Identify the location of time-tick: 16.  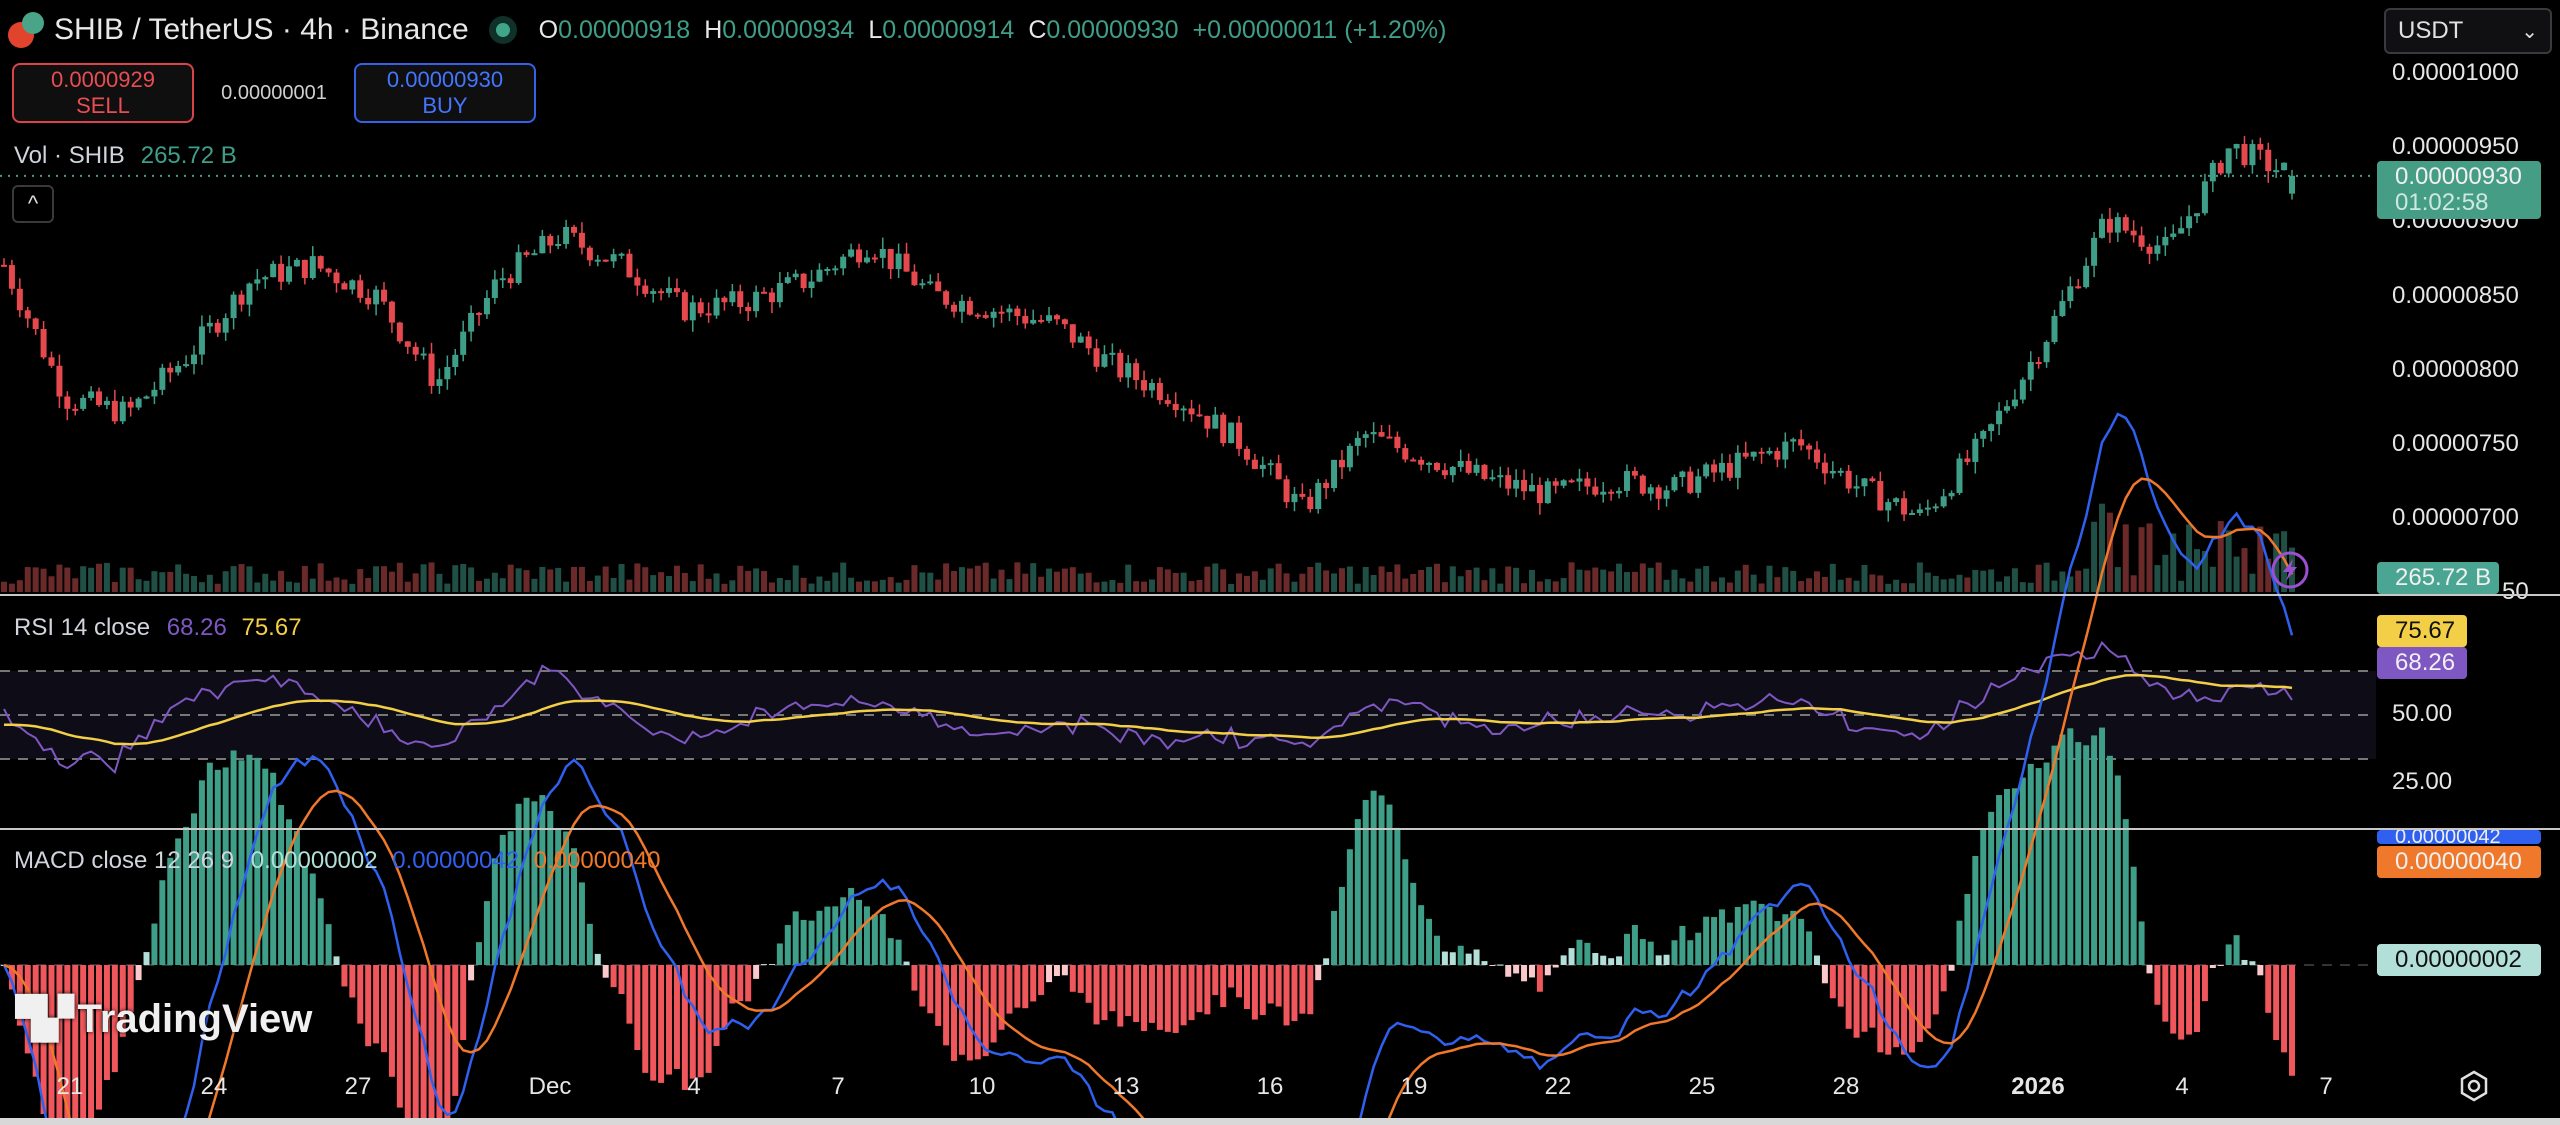
(1270, 1086).